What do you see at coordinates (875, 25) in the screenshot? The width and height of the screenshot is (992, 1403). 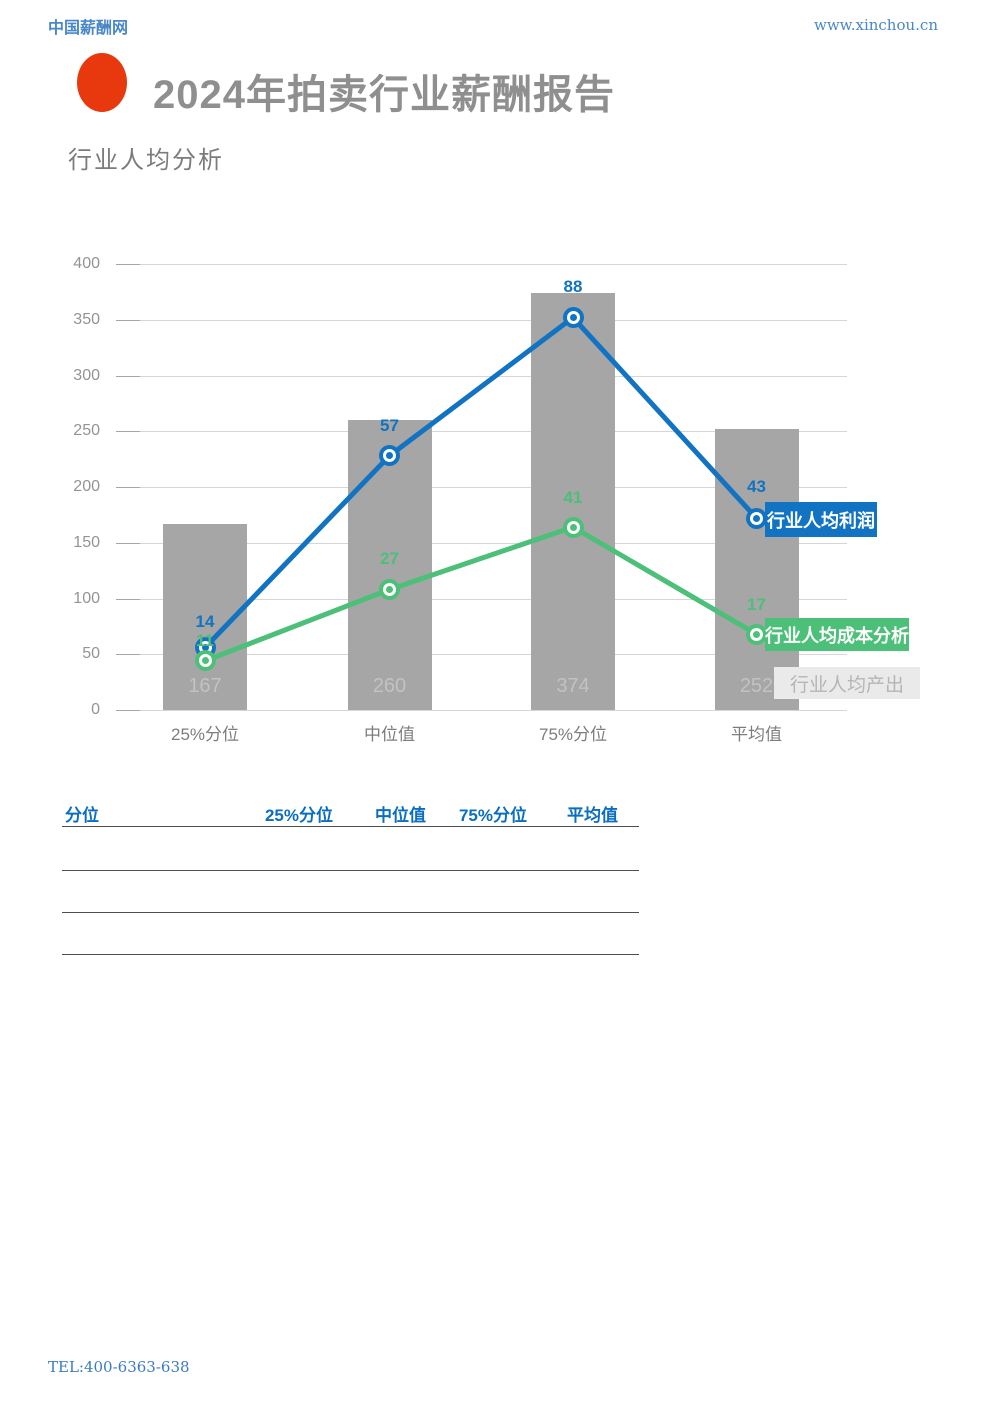 I see `site-url-link: www.xinchou.cn` at bounding box center [875, 25].